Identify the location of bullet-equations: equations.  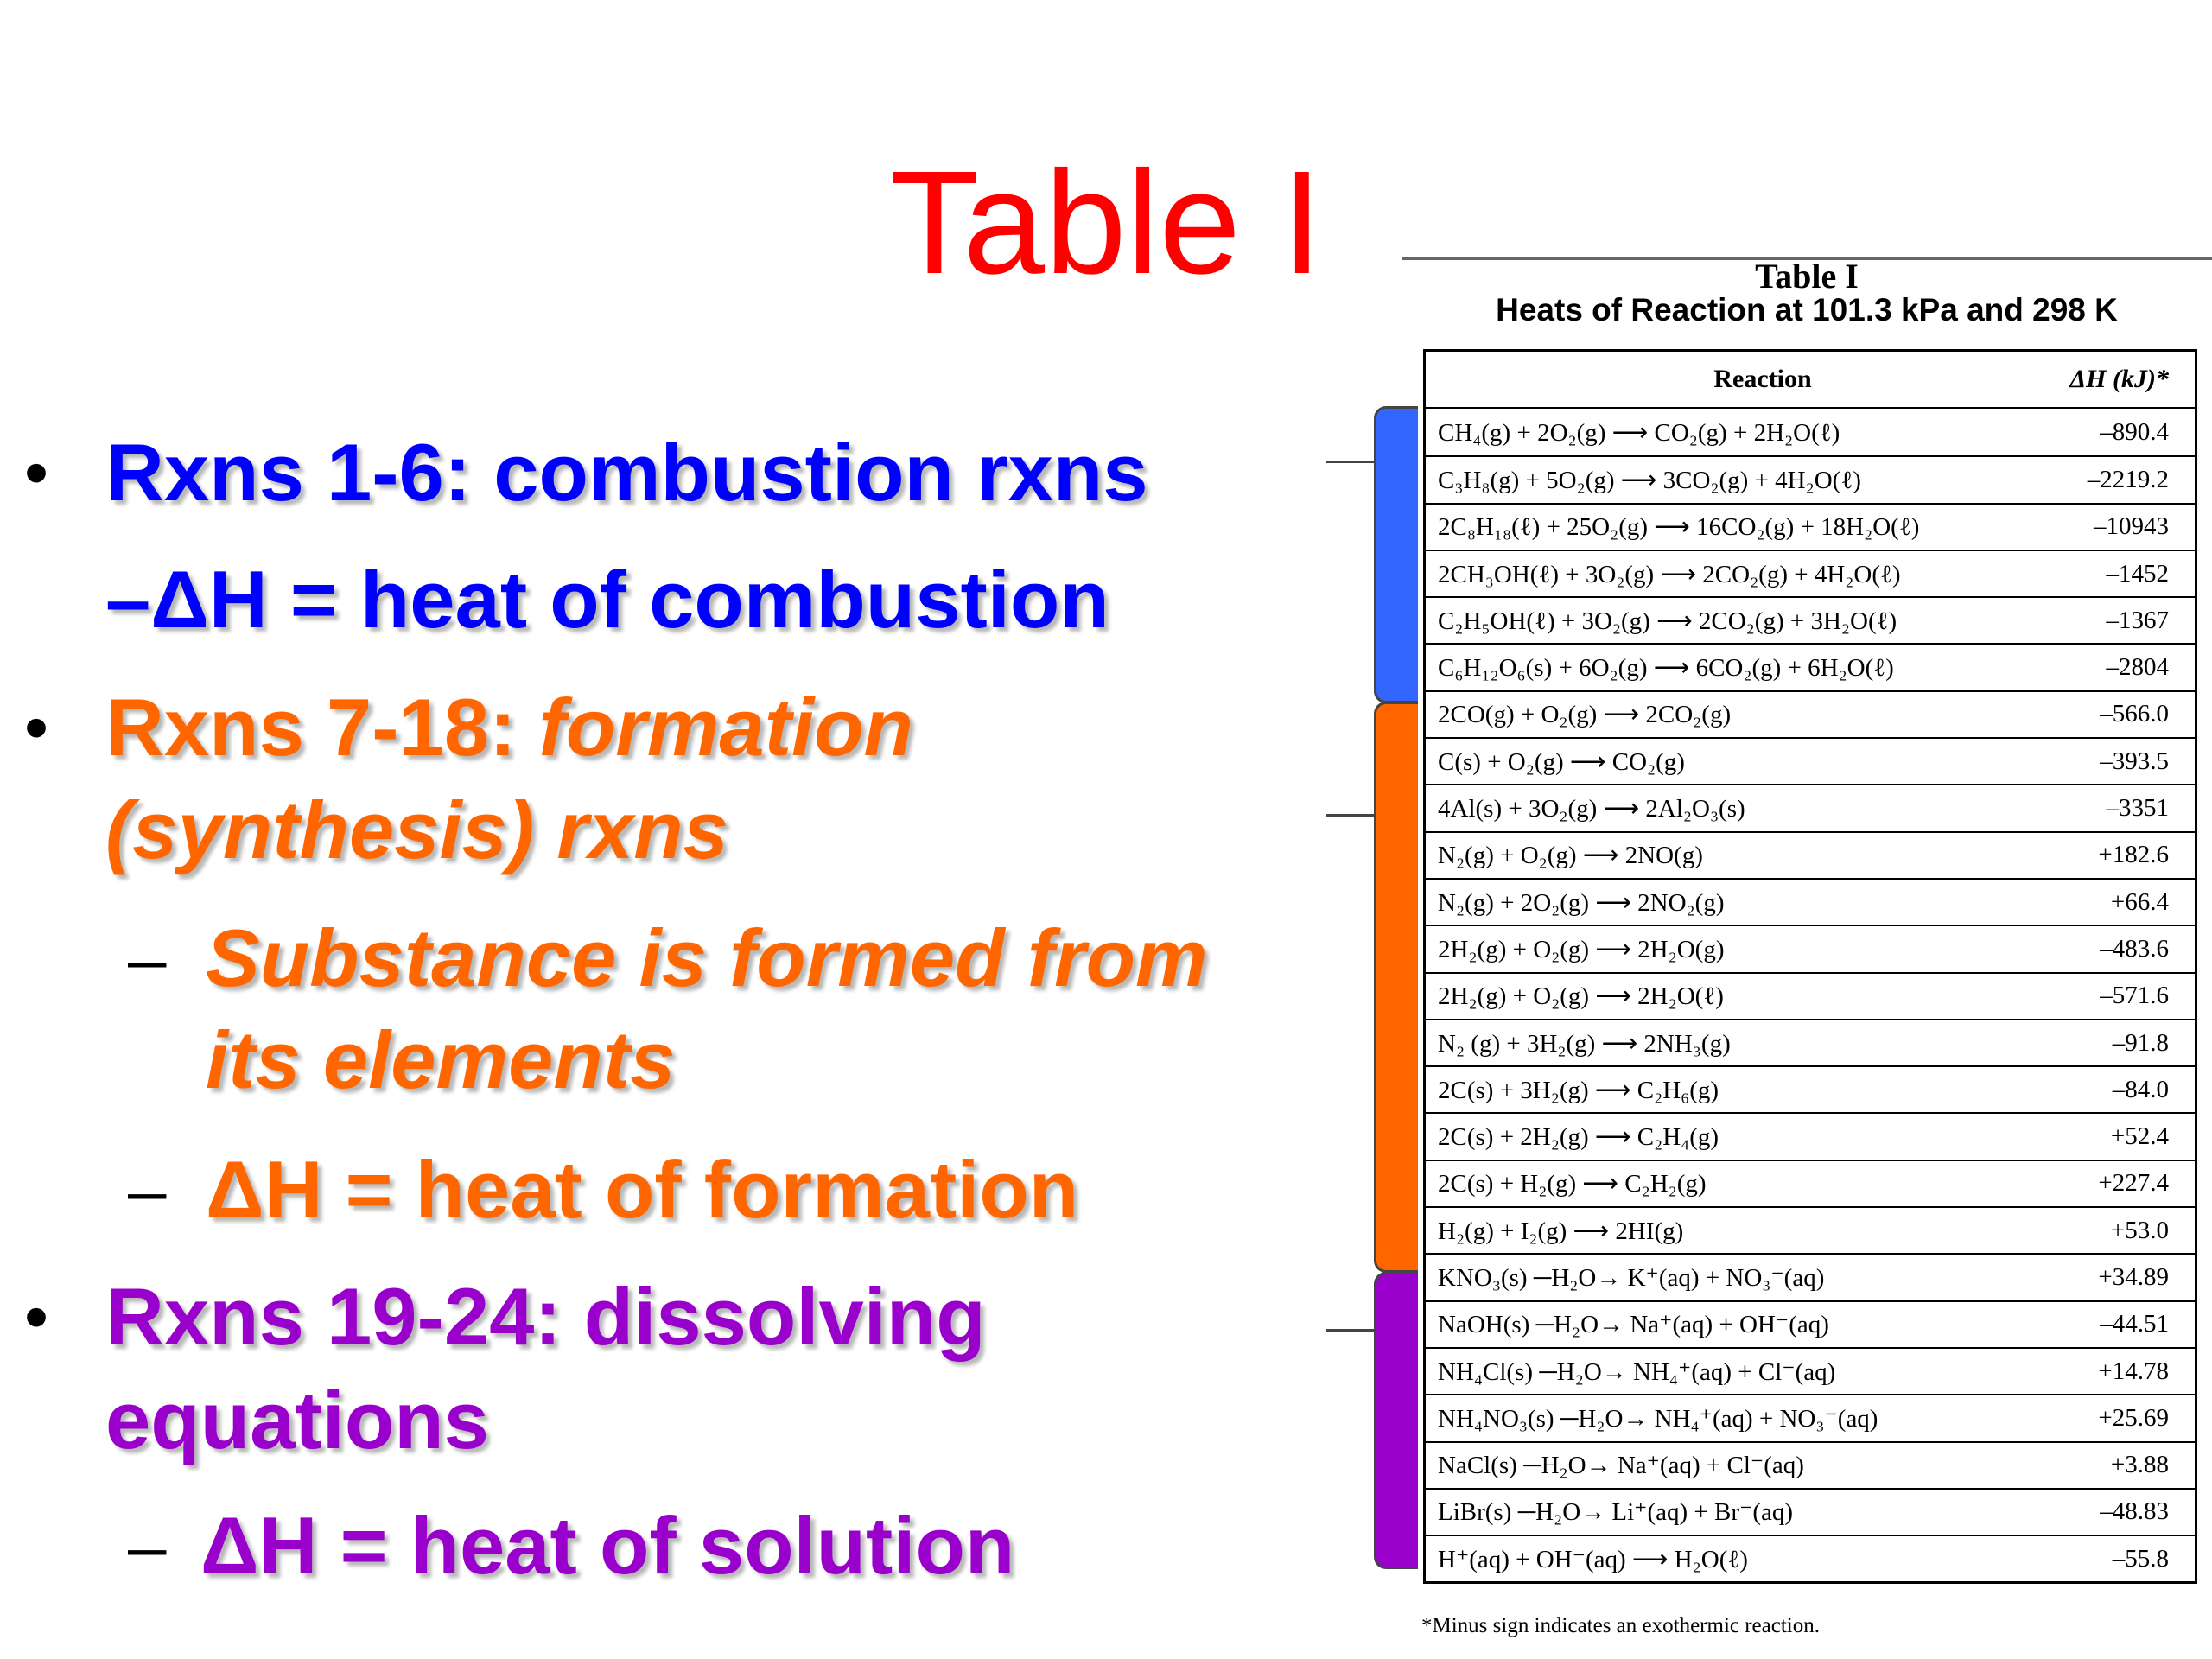
(297, 1420).